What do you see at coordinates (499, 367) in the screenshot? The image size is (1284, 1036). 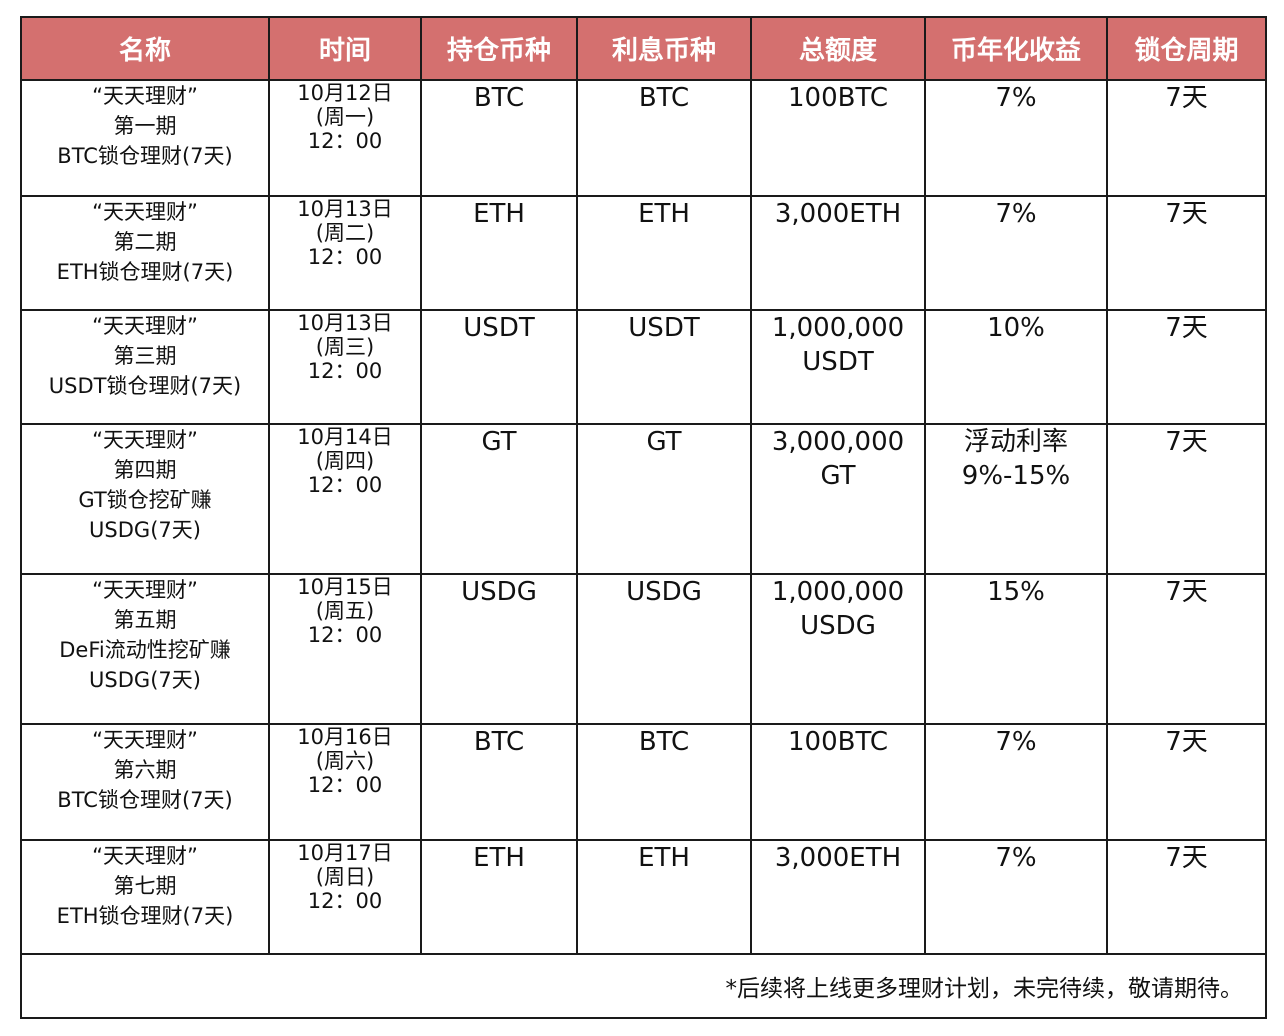 I see `hold-coin-cell: USDT` at bounding box center [499, 367].